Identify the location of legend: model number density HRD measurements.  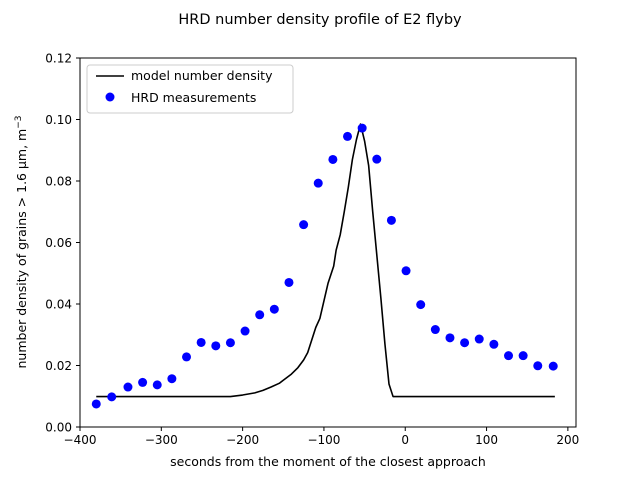
(190, 89).